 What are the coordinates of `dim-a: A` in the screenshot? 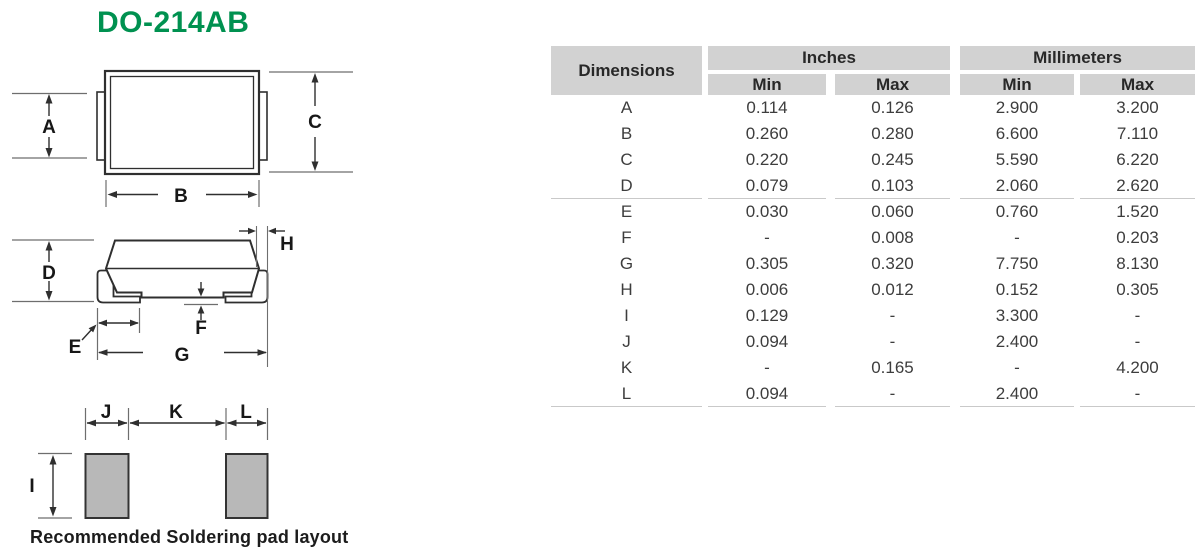 It's located at (49, 125).